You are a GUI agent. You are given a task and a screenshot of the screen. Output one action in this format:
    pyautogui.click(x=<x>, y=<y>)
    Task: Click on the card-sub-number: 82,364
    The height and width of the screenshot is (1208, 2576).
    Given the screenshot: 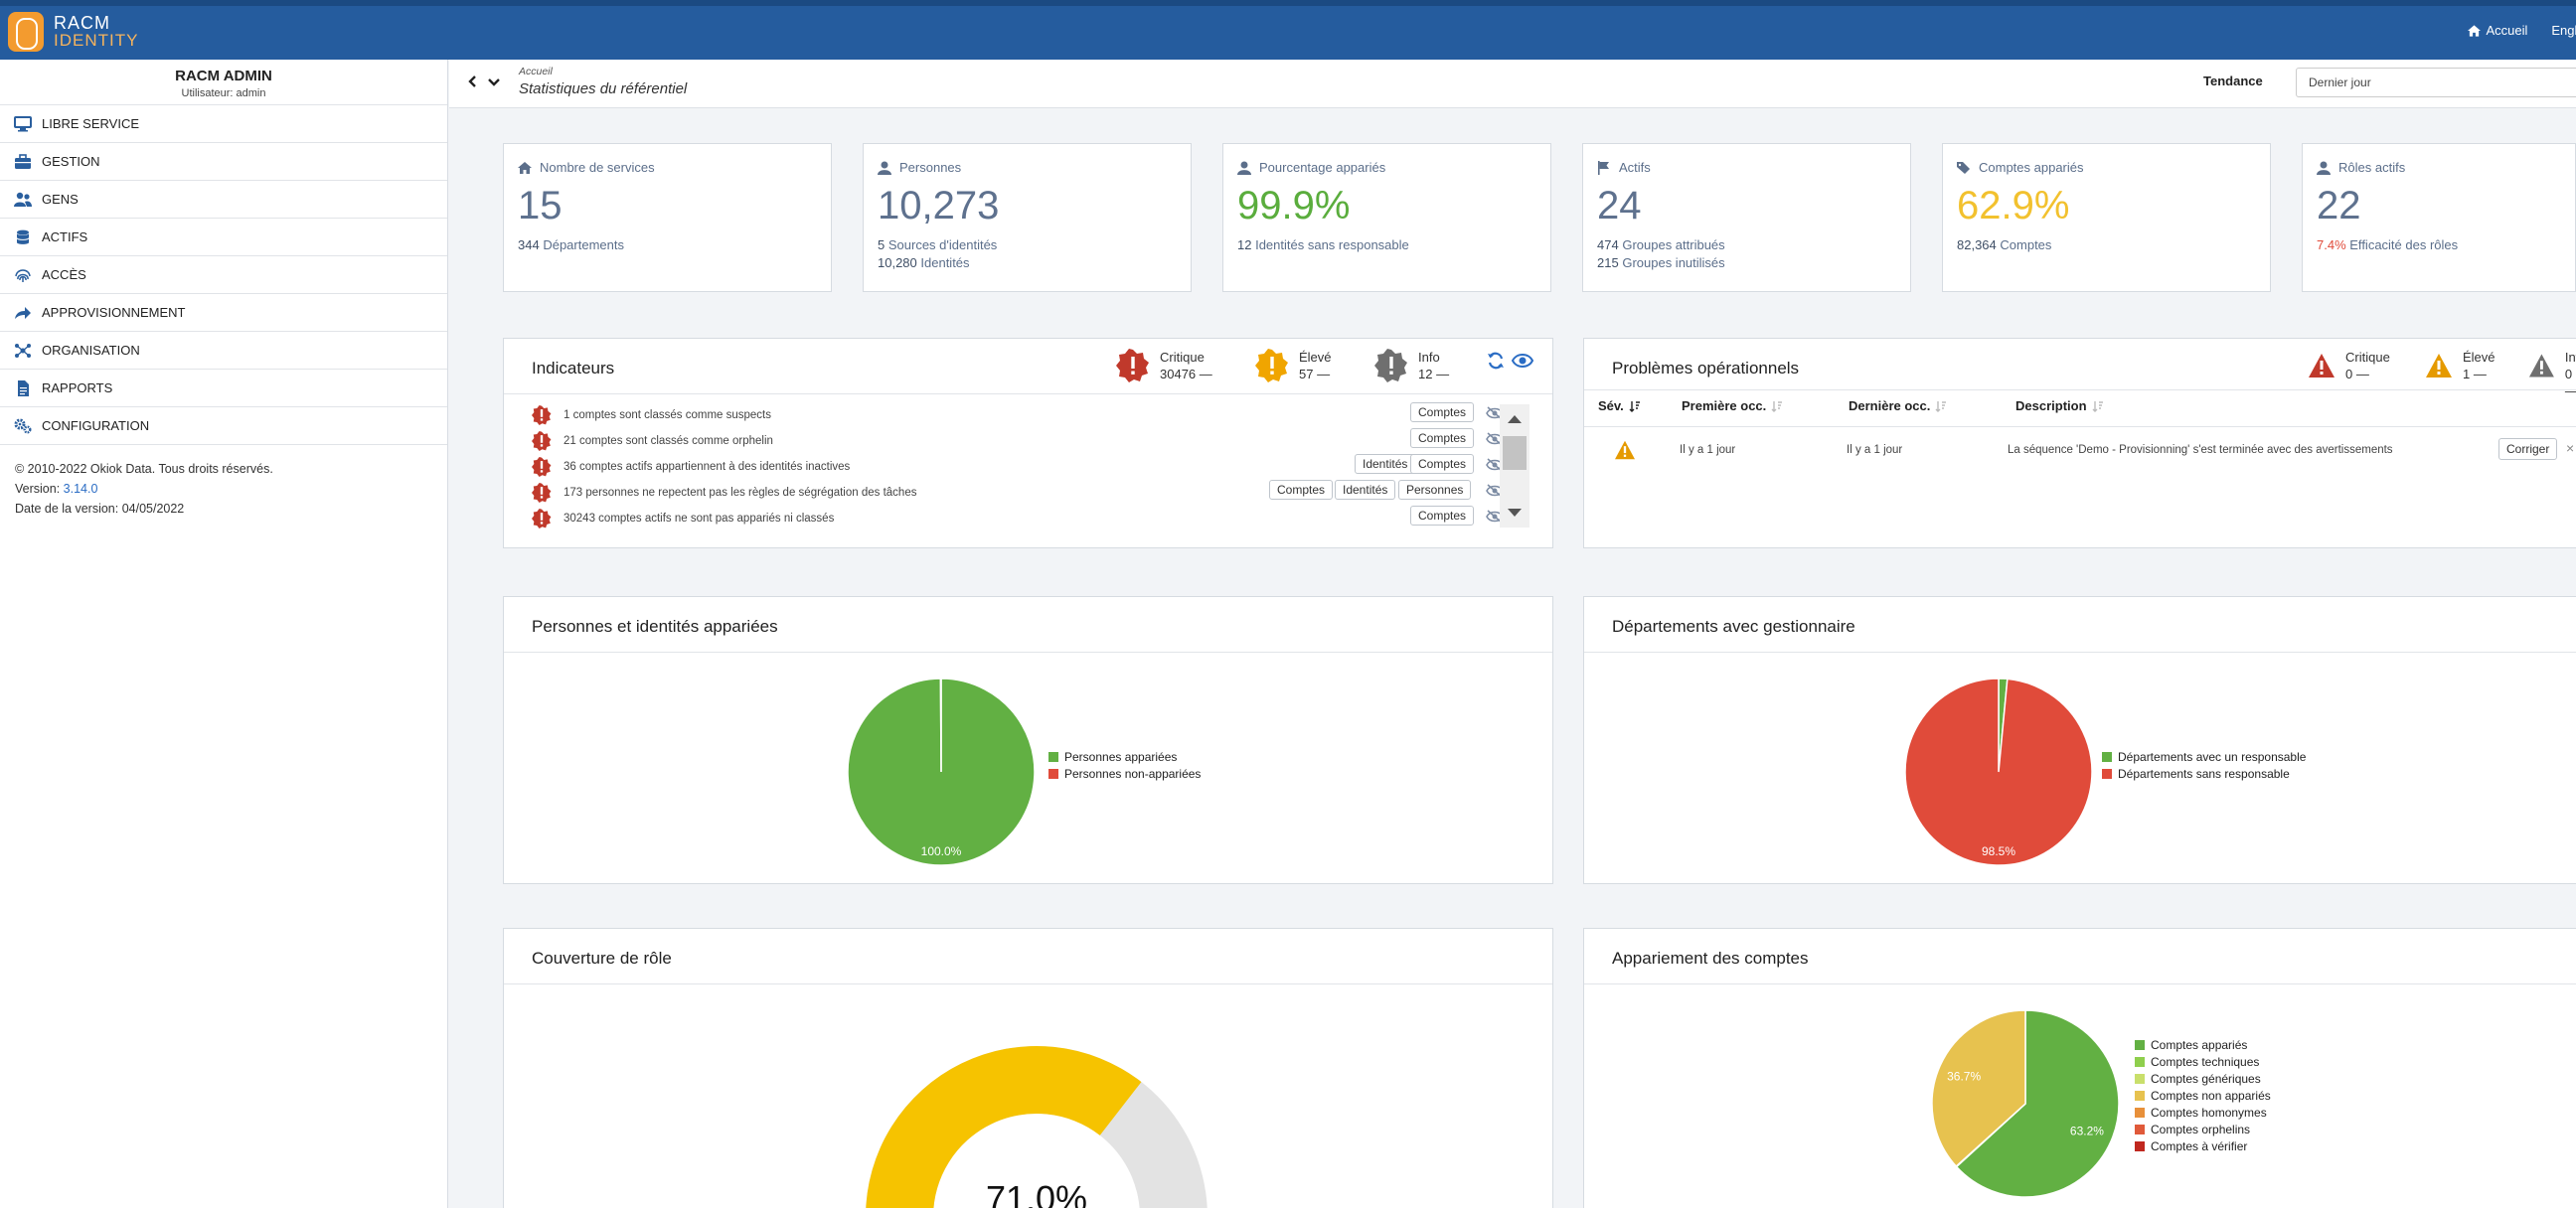 What is the action you would take?
    pyautogui.click(x=1977, y=244)
    